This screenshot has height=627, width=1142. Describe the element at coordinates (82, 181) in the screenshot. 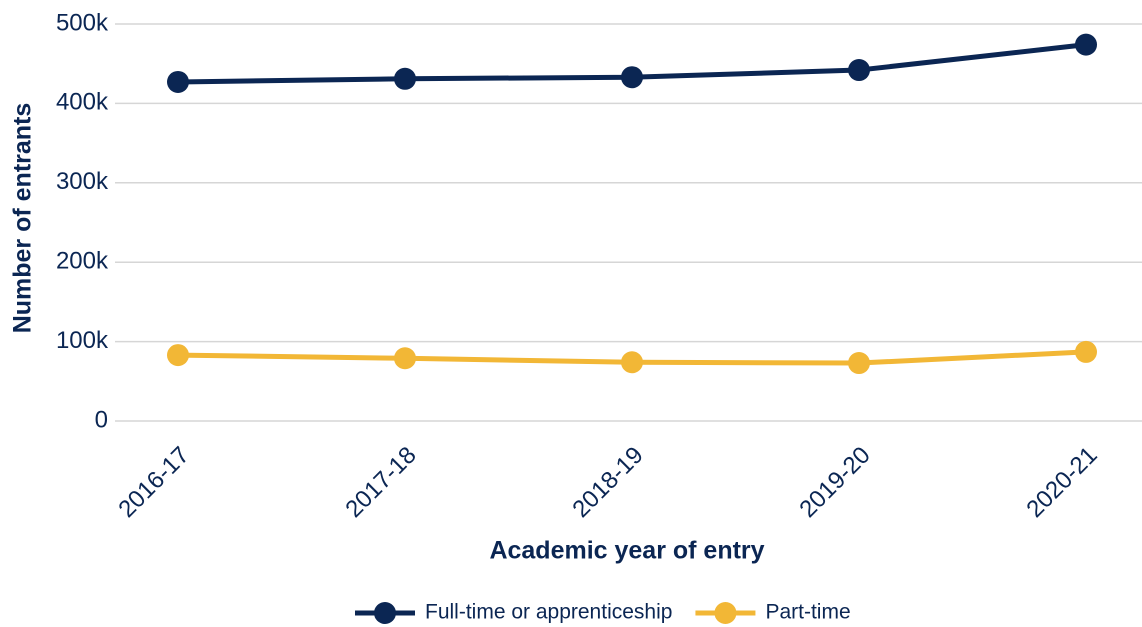

I see `y-tick-label: 300k` at that location.